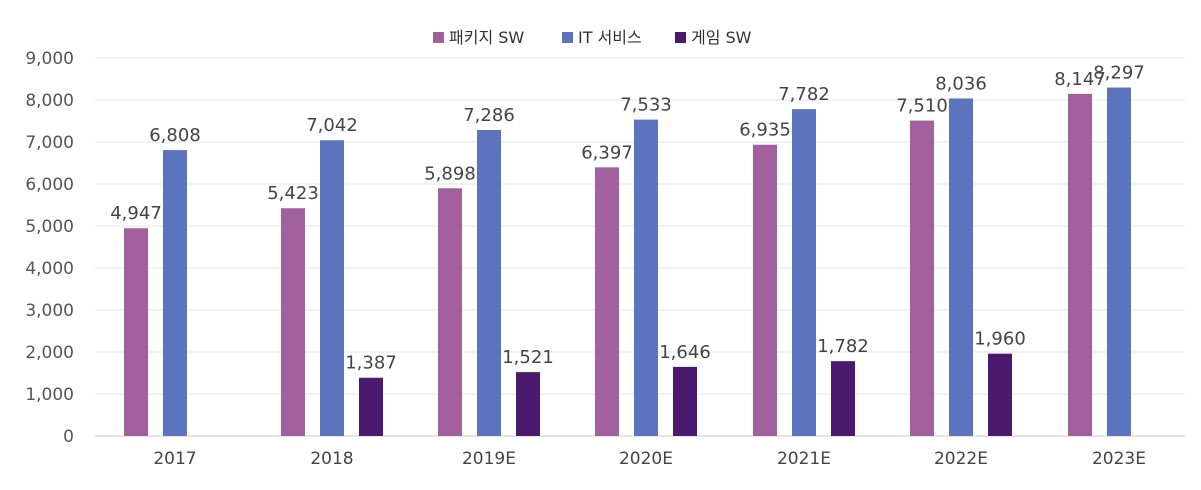  I want to click on y-tick-label: 8,000, so click(49, 101).